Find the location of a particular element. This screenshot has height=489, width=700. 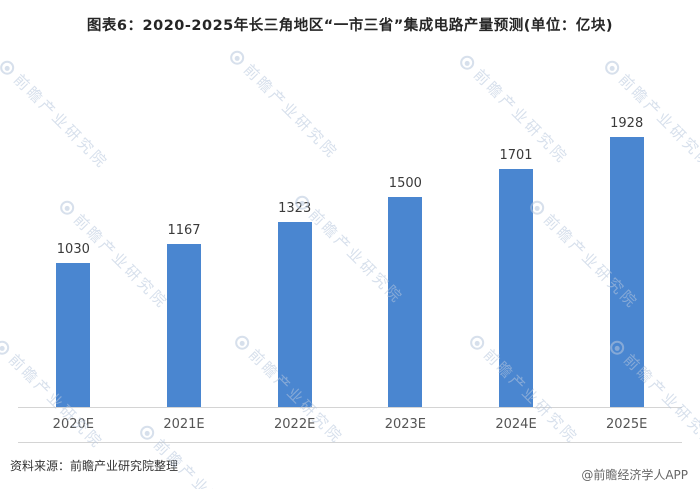

x-axis-label: 2024E is located at coordinates (516, 424).